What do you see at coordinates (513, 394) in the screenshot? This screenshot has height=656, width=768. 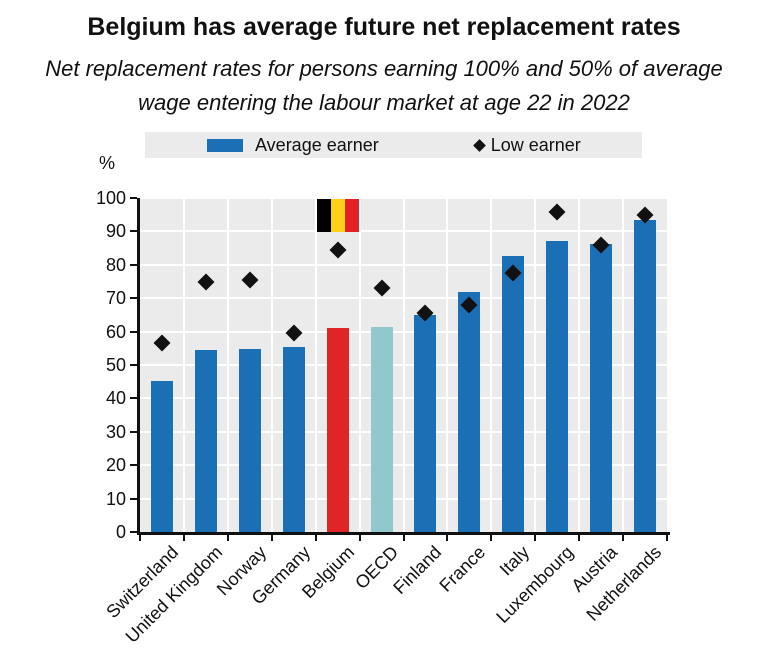 I see `bar-italy` at bounding box center [513, 394].